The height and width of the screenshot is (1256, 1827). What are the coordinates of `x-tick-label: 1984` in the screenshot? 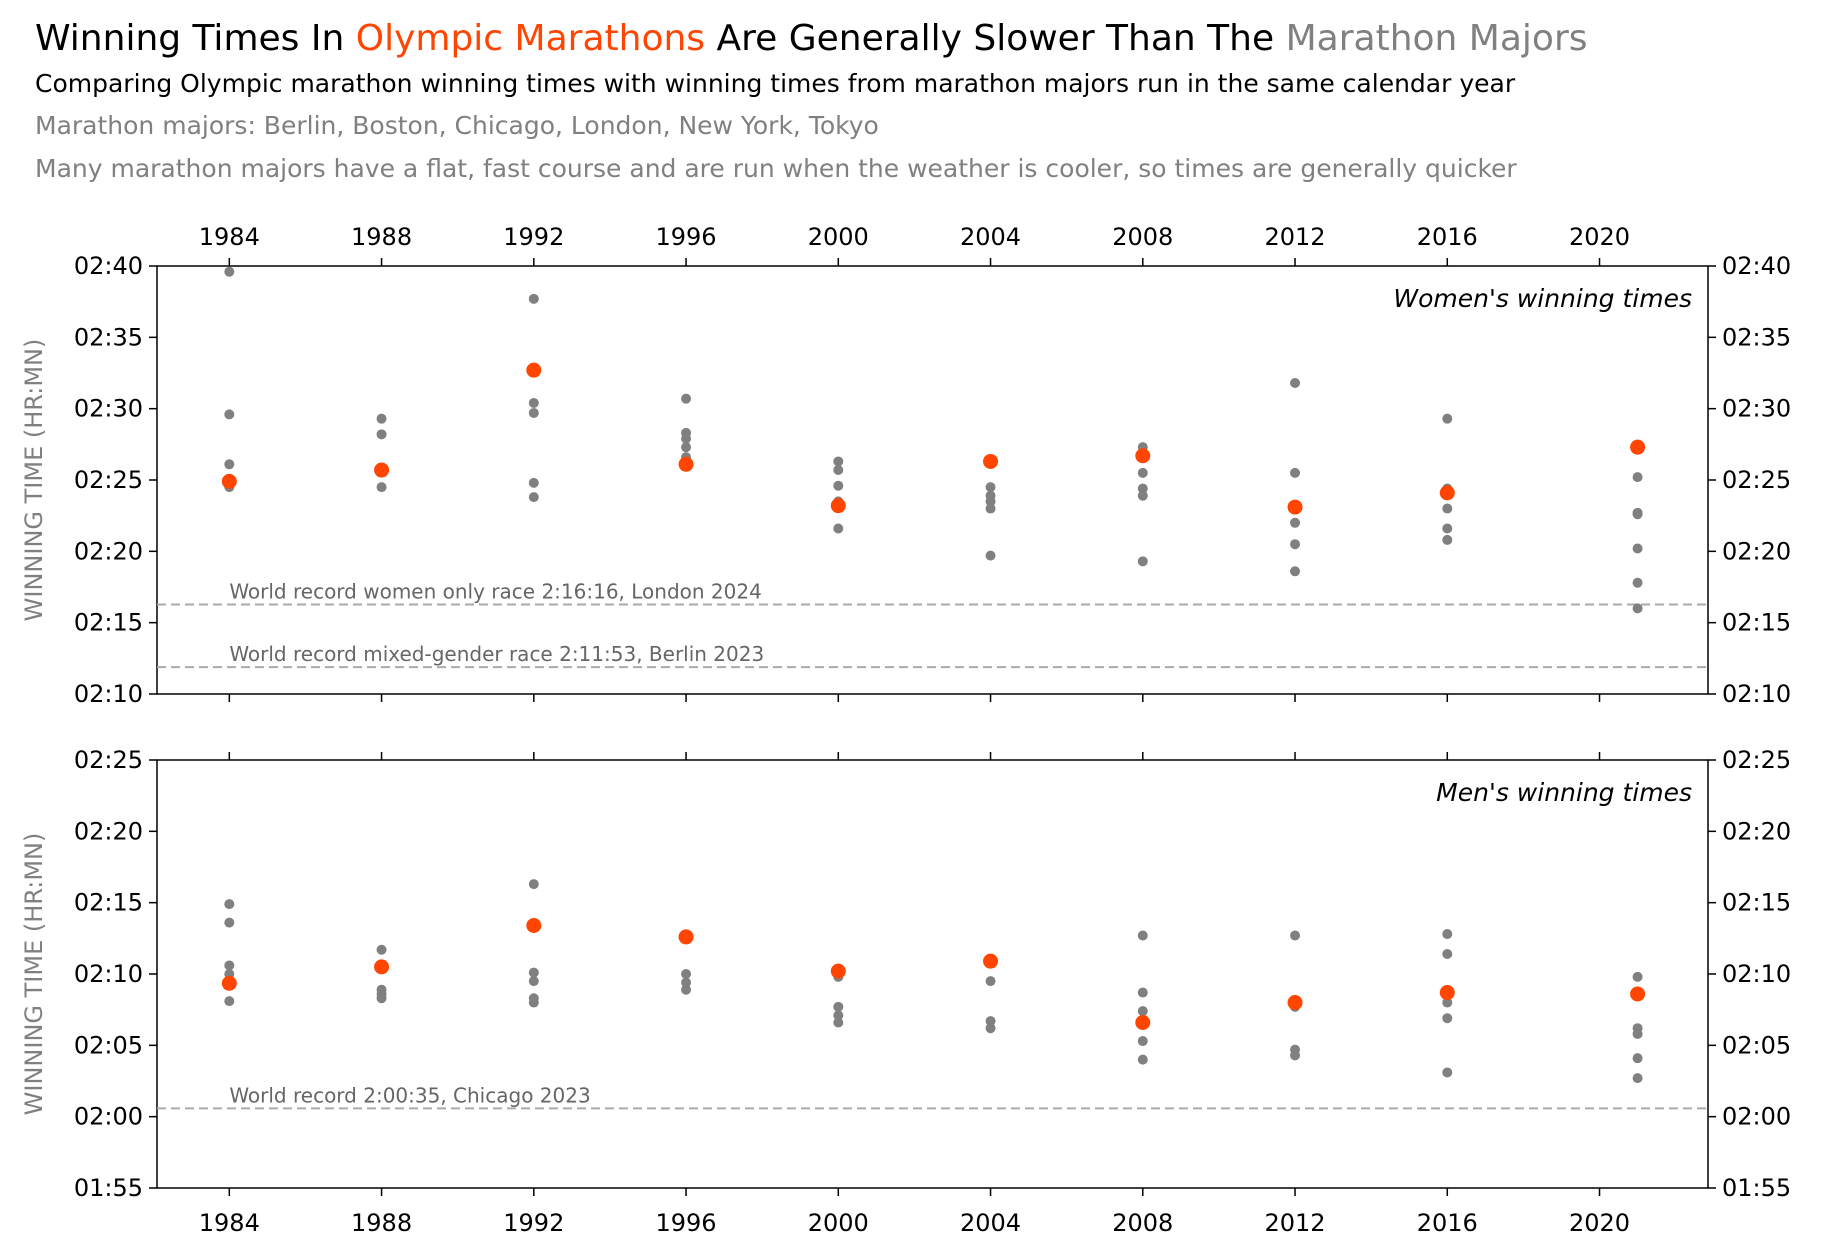 It's located at (229, 1223).